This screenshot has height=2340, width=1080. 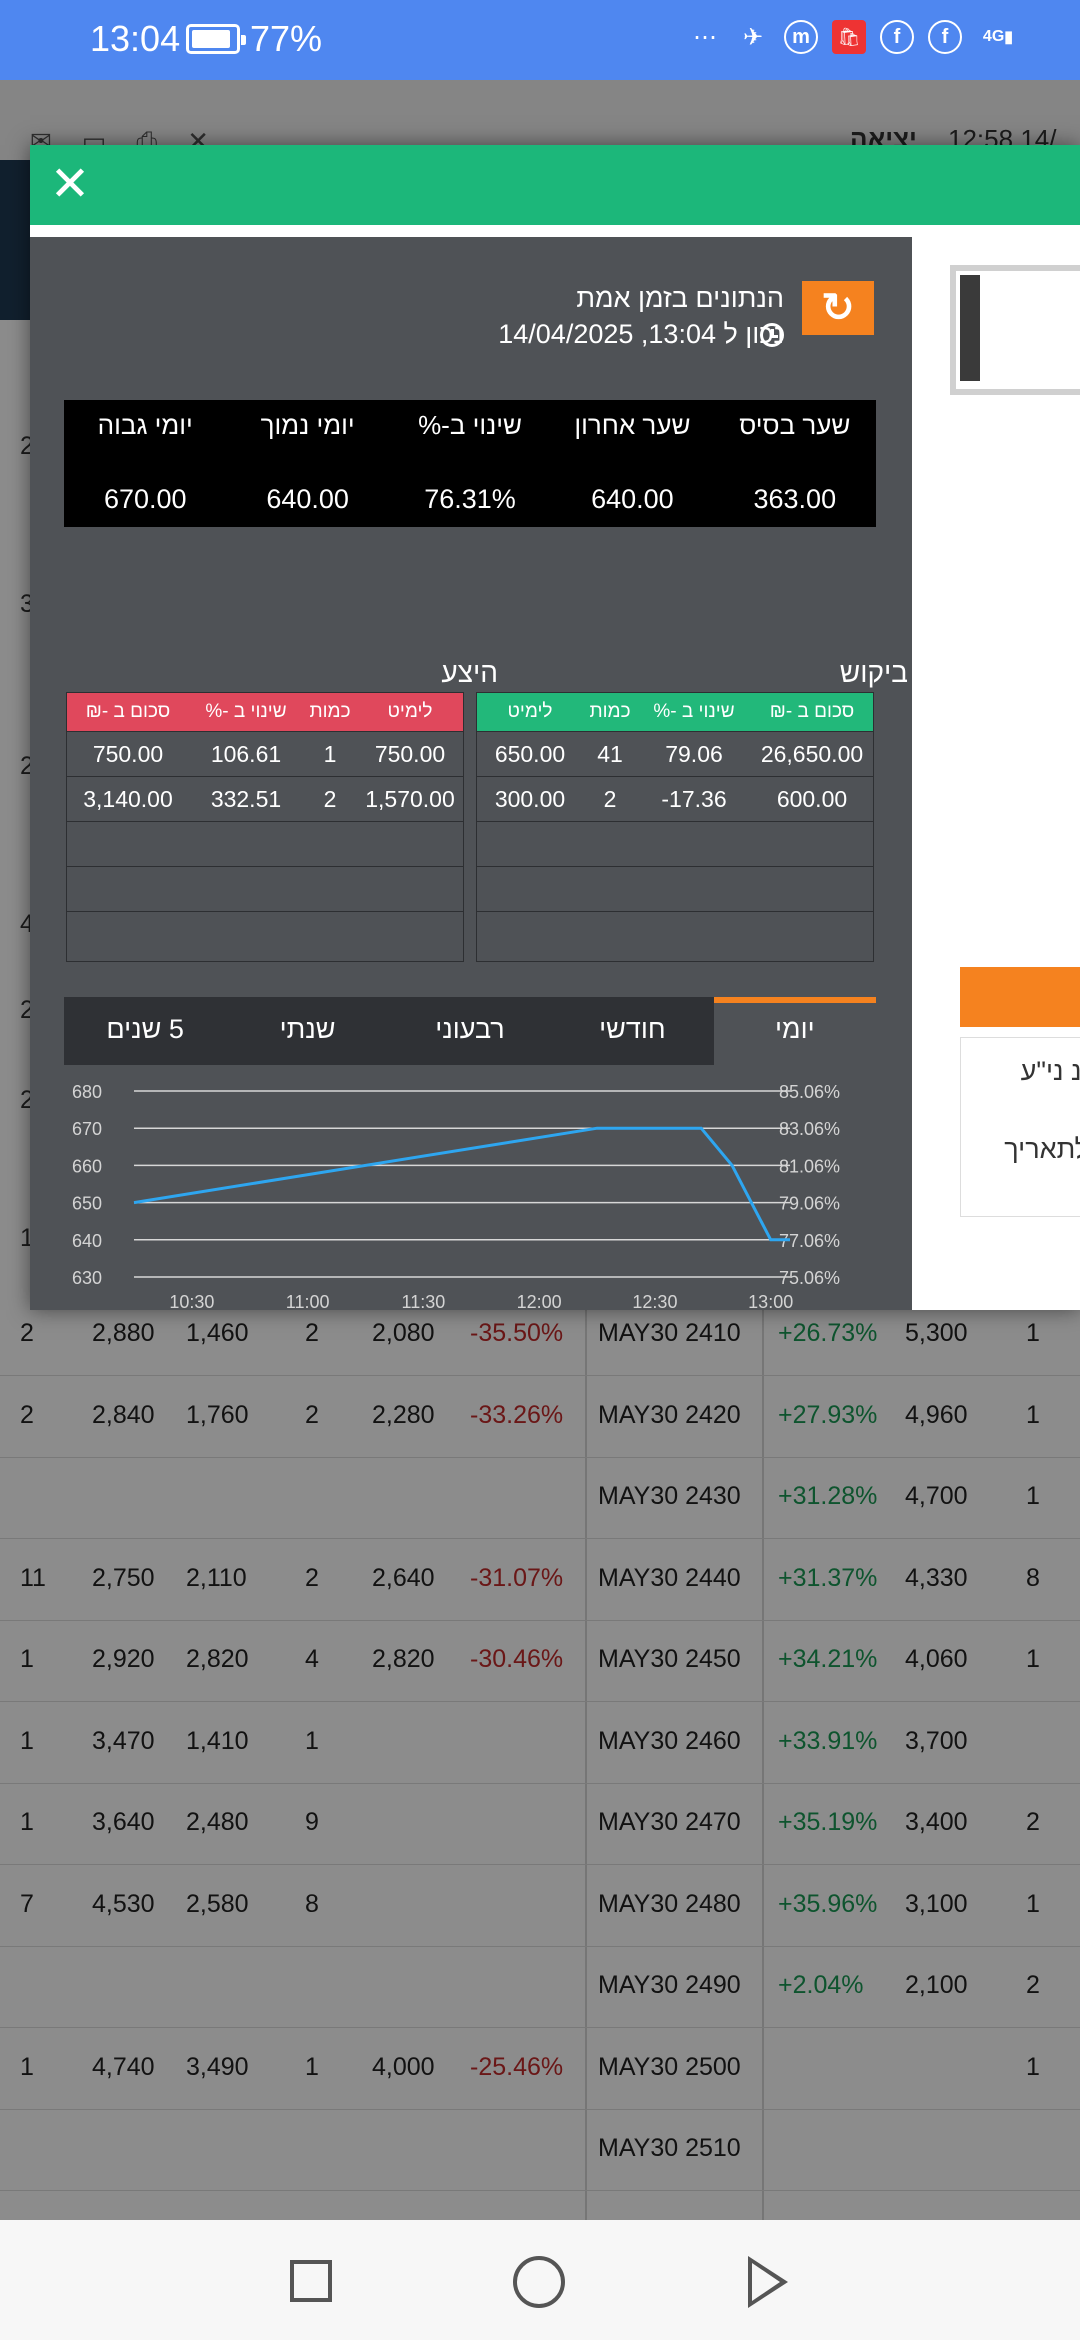 I want to click on notification-icons: ⋯ ✈ m 🛍 f f 4G ▮, so click(x=854, y=37).